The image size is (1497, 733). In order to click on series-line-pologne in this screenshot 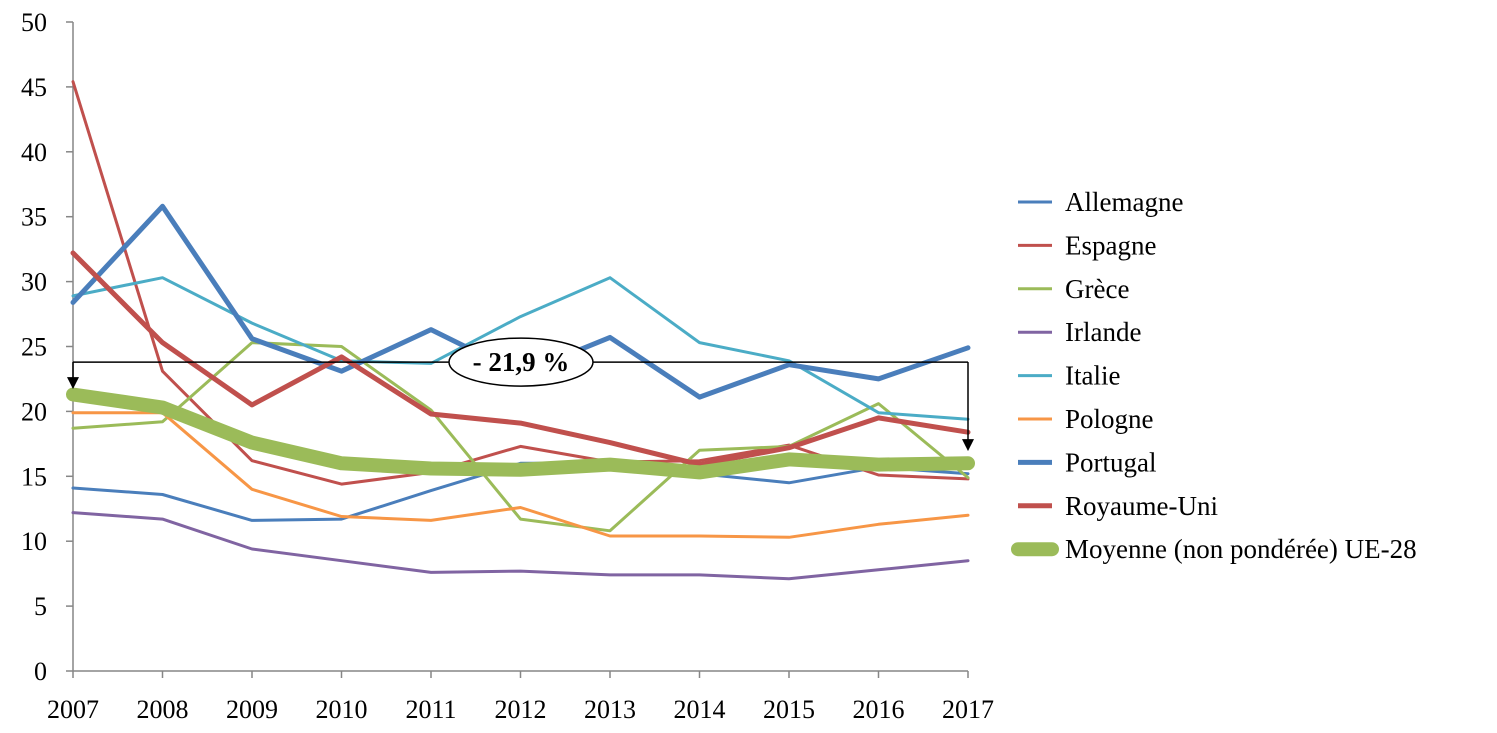, I will do `click(520, 475)`.